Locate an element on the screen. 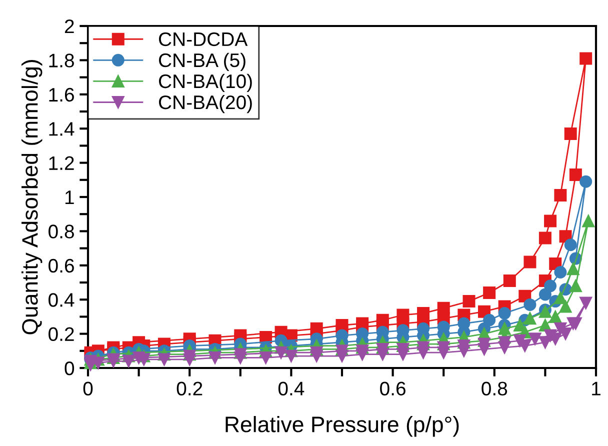 The height and width of the screenshot is (446, 608). y-tick-label: 1.8 is located at coordinates (61, 61).